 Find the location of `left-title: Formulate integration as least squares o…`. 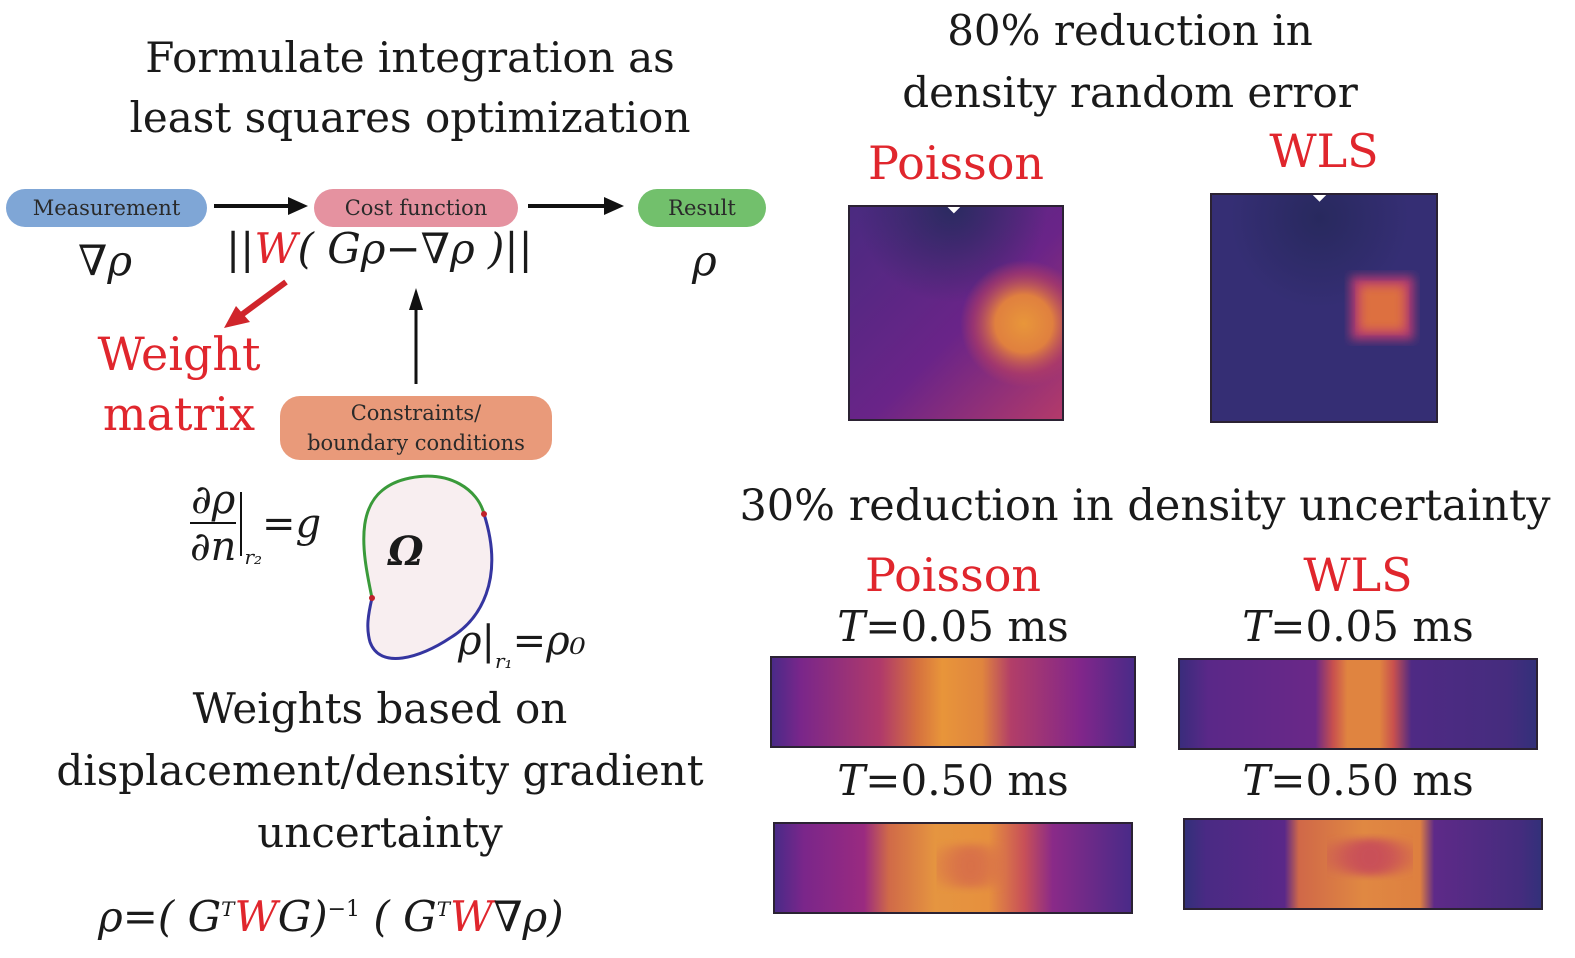

left-title: Formulate integration as least squares o… is located at coordinates (410, 88).